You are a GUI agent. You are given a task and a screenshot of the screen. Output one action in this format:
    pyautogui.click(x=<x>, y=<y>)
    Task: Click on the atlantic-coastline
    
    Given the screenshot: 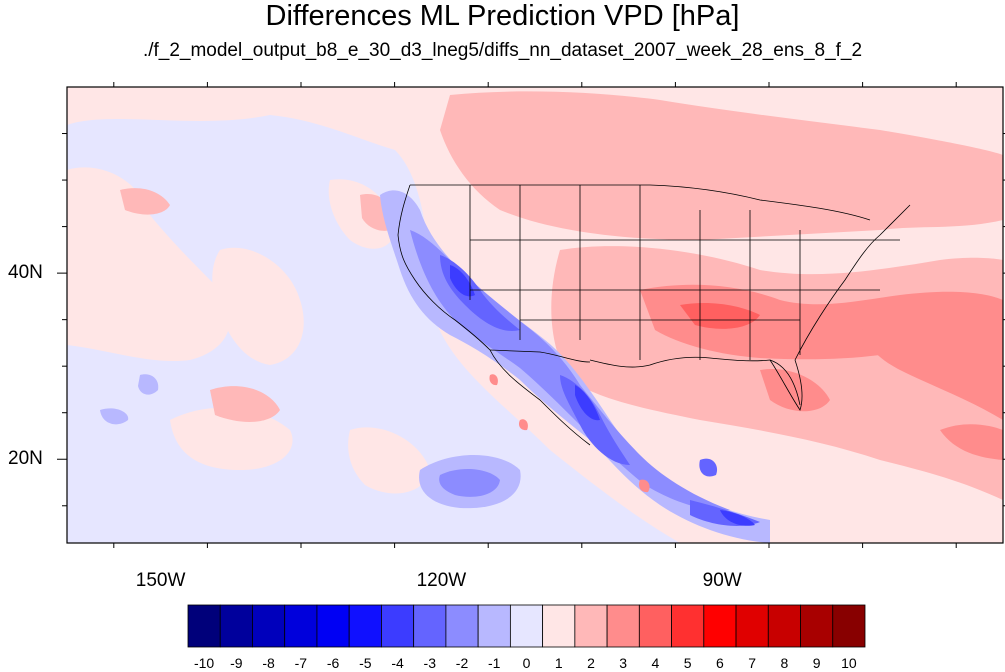 What is the action you would take?
    pyautogui.click(x=852, y=282)
    